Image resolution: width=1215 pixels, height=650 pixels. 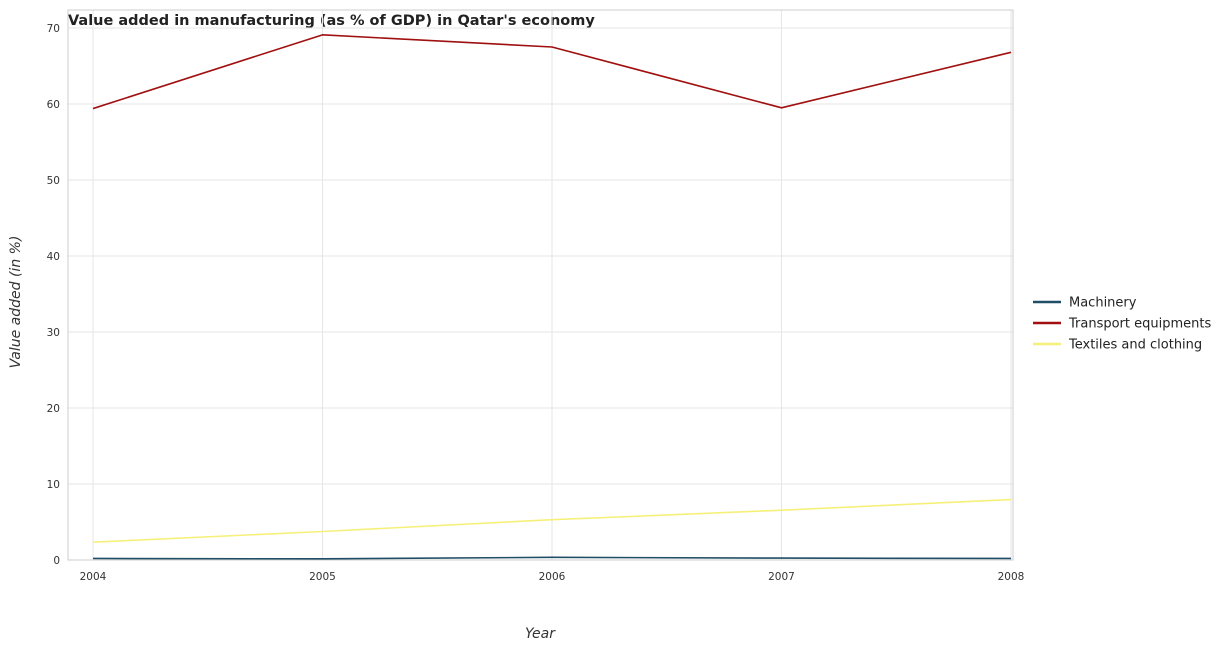 What do you see at coordinates (53, 105) in the screenshot?
I see `y-tick-label: 60` at bounding box center [53, 105].